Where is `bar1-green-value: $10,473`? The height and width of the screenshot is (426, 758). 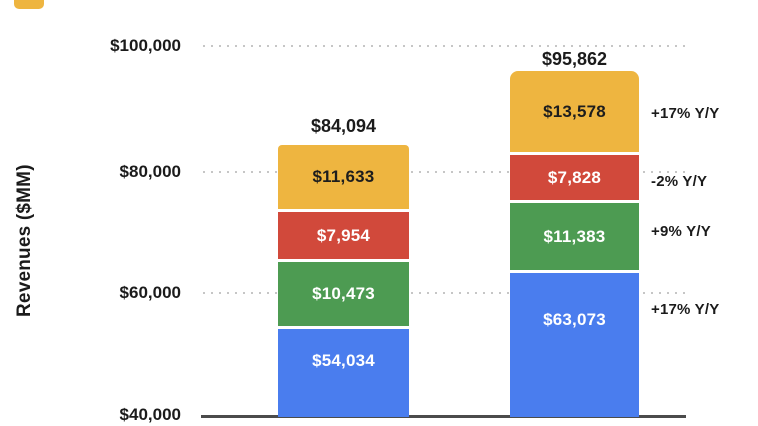 bar1-green-value: $10,473 is located at coordinates (343, 293).